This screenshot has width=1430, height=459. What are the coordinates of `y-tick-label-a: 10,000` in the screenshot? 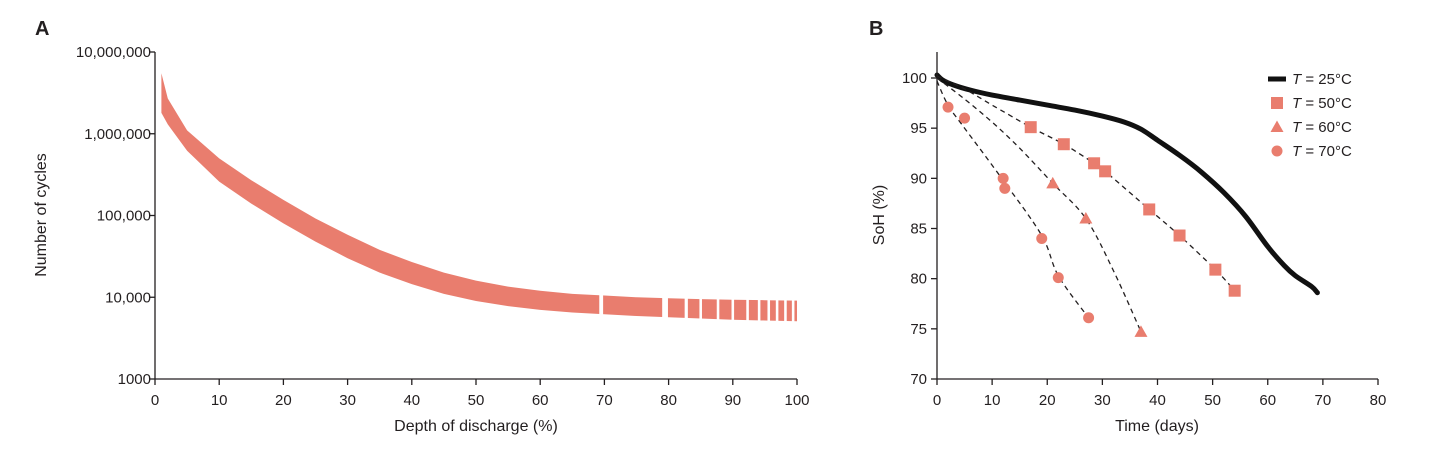 It's located at (128, 297).